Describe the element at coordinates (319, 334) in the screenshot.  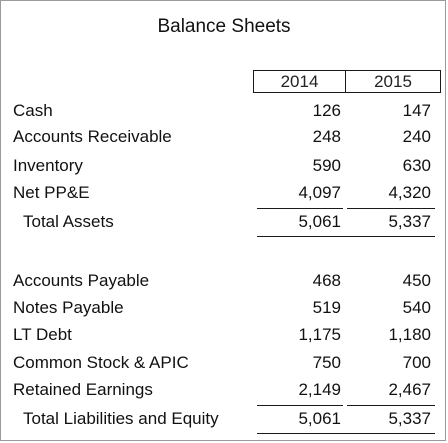
I see `value-2014: 1,175` at that location.